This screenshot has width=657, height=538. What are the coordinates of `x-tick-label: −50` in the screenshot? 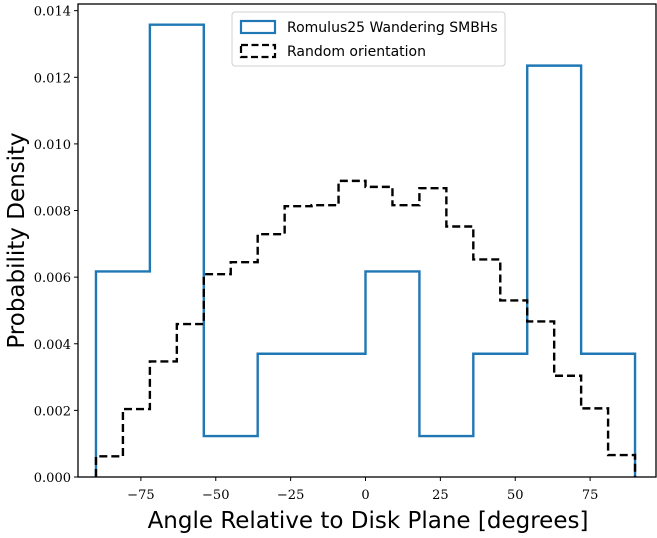 It's located at (215, 495).